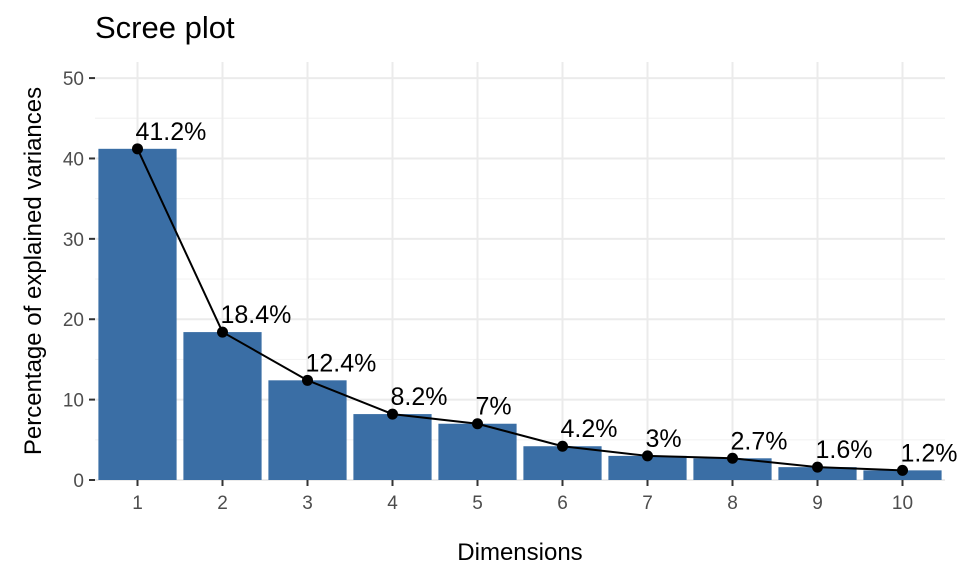 The width and height of the screenshot is (960, 576). I want to click on data-label-dim-4: 8.2%, so click(419, 397).